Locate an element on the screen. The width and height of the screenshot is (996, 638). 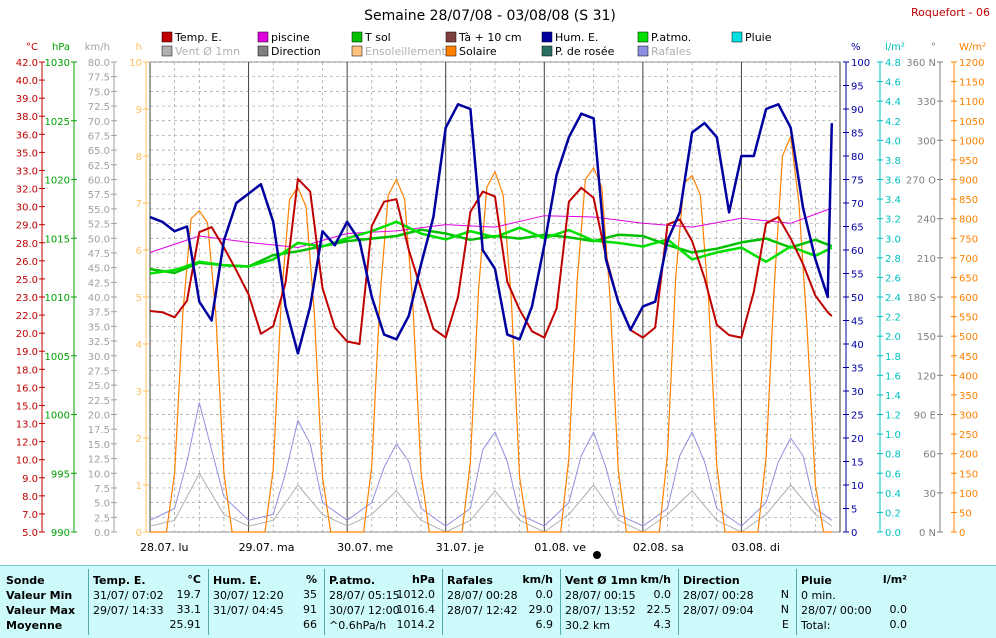
x-tick-label: 29.07. ma is located at coordinates (267, 547).